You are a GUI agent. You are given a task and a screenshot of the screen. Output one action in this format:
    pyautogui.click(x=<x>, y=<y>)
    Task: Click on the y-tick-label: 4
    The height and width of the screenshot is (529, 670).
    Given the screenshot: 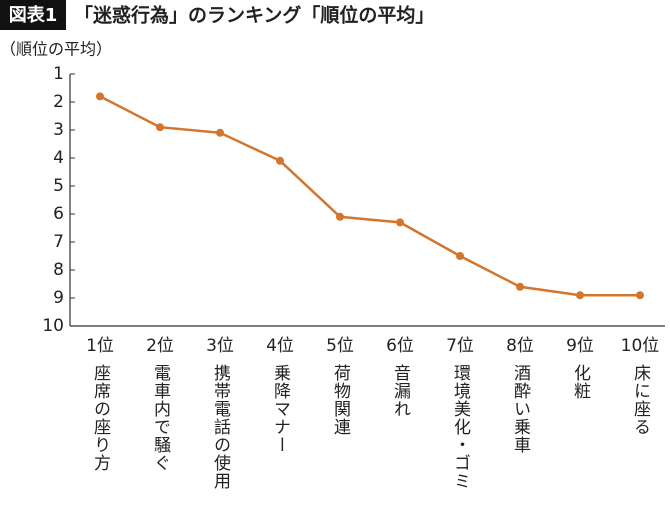 What is the action you would take?
    pyautogui.click(x=58, y=158)
    